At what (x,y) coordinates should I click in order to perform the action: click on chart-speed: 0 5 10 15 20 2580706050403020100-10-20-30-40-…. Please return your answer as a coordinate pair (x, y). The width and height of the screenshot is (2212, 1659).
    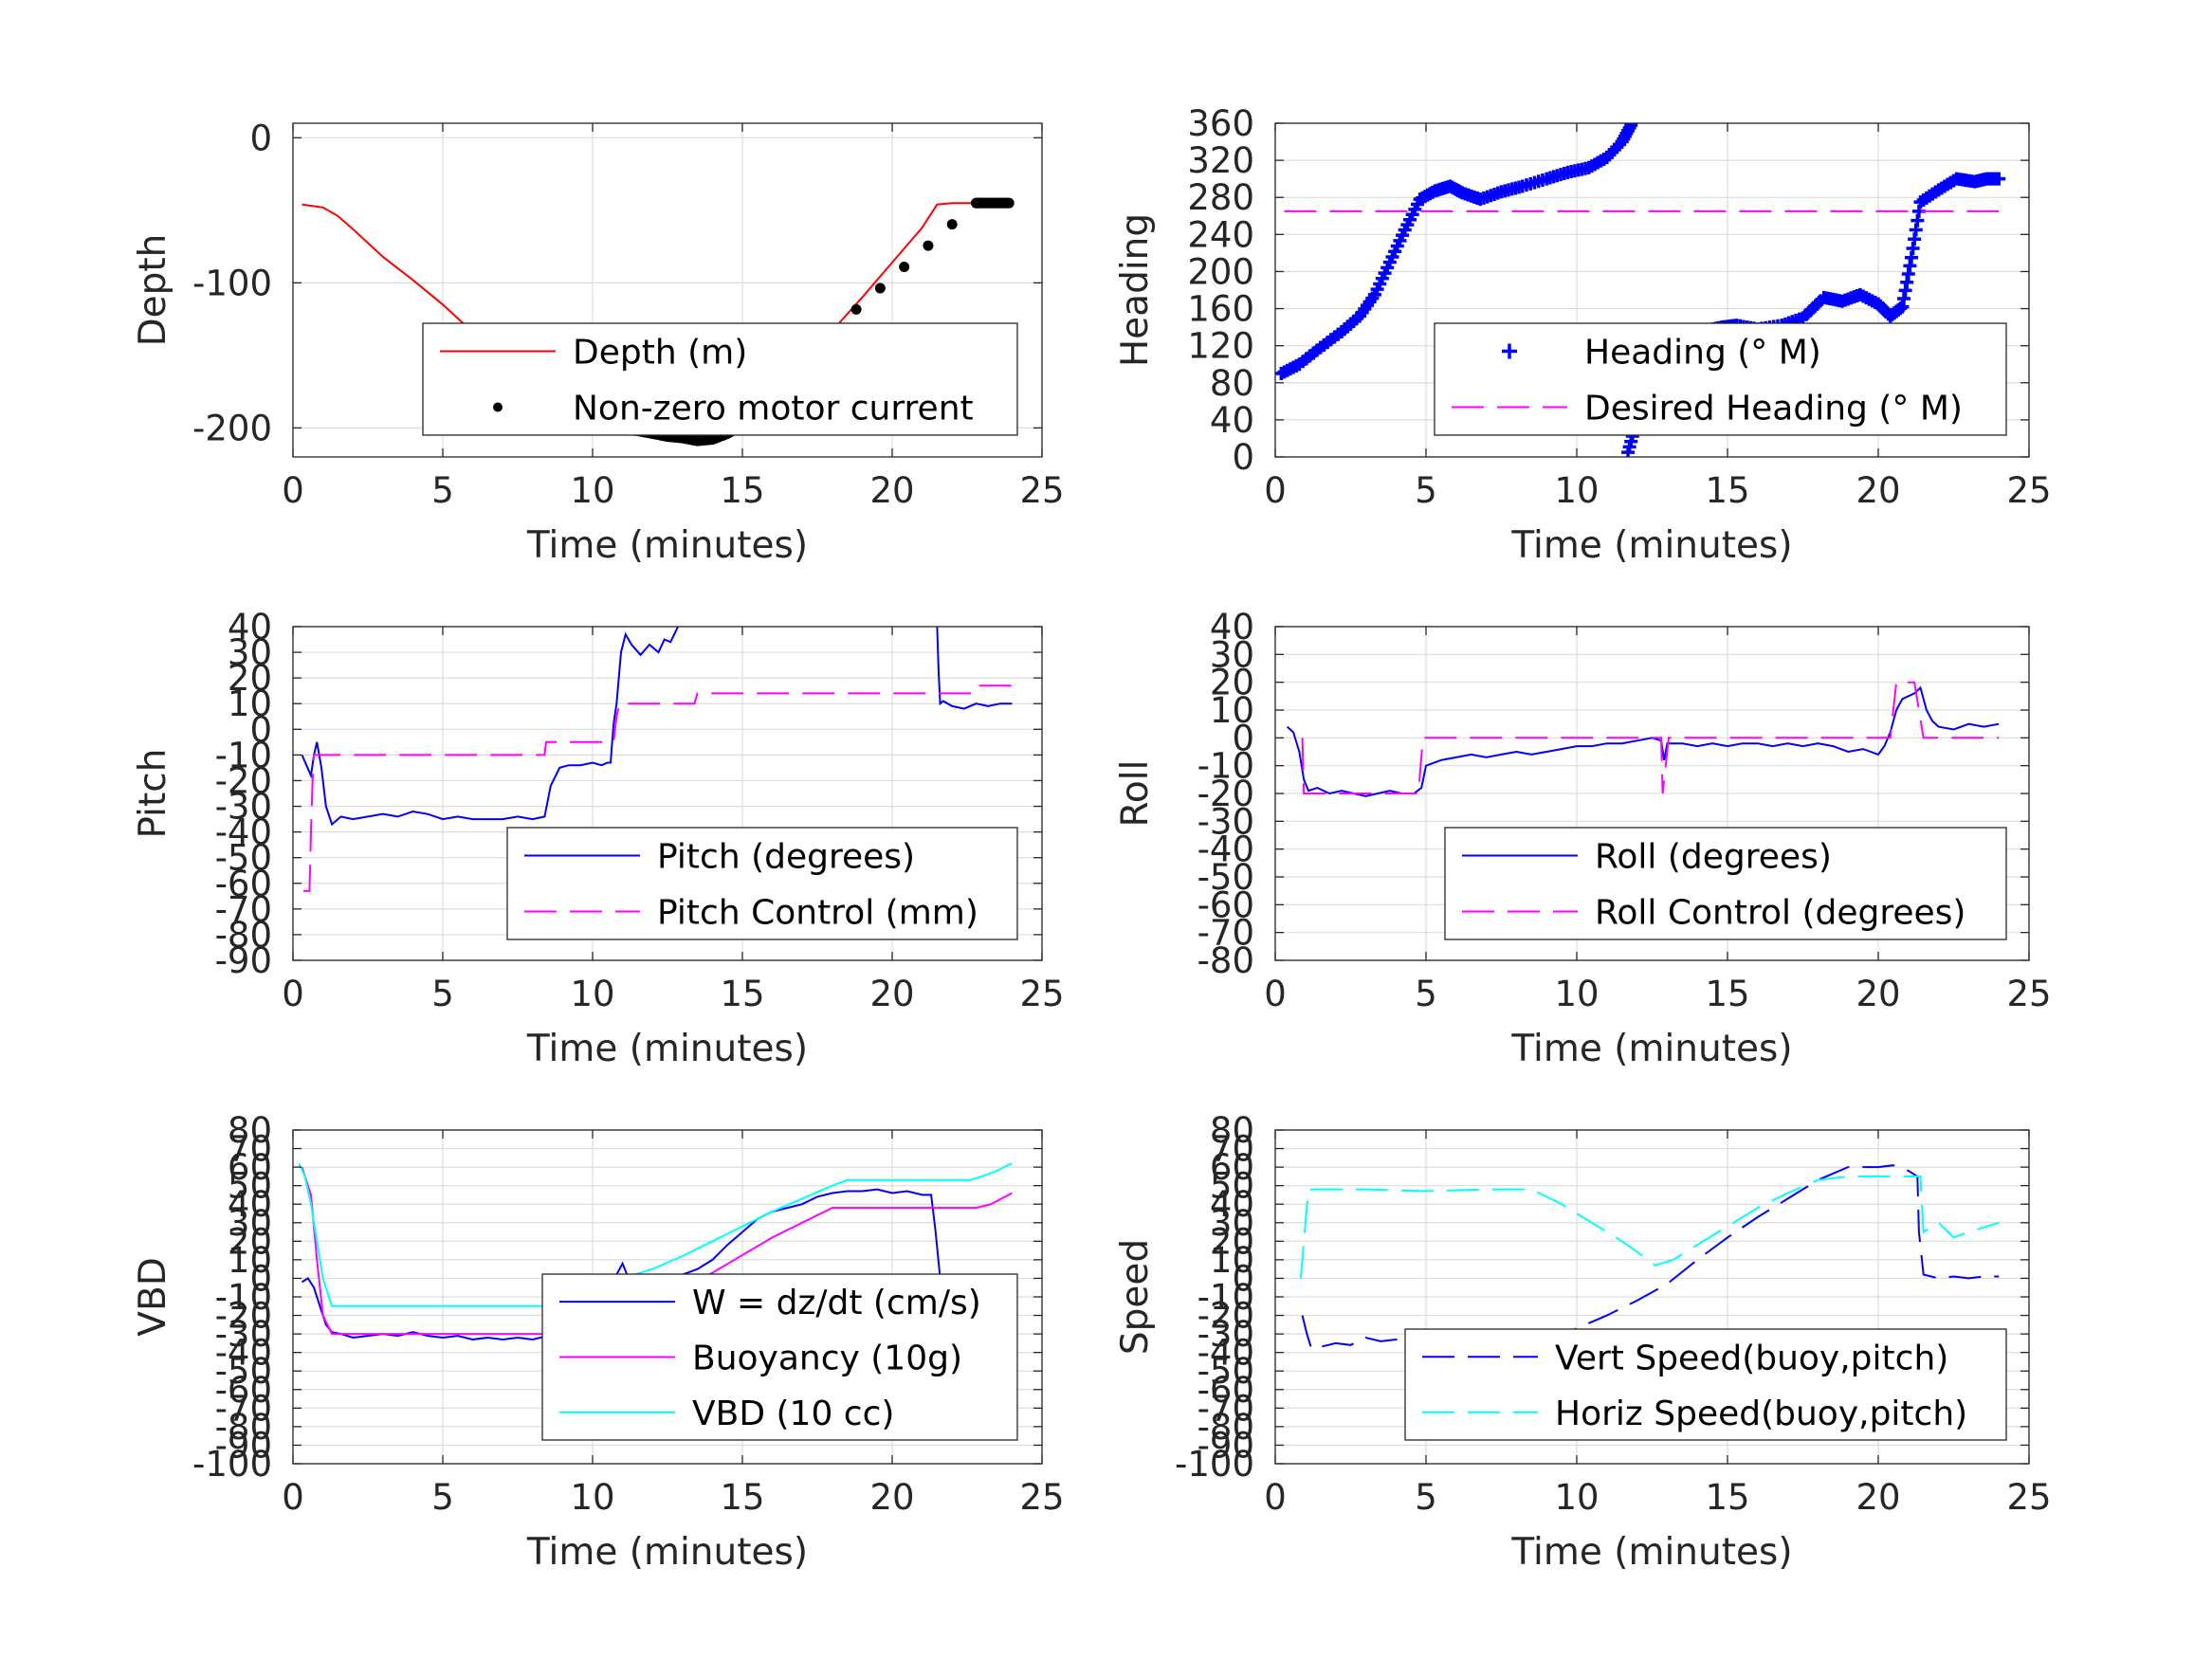
    Looking at the image, I should click on (1583, 1342).